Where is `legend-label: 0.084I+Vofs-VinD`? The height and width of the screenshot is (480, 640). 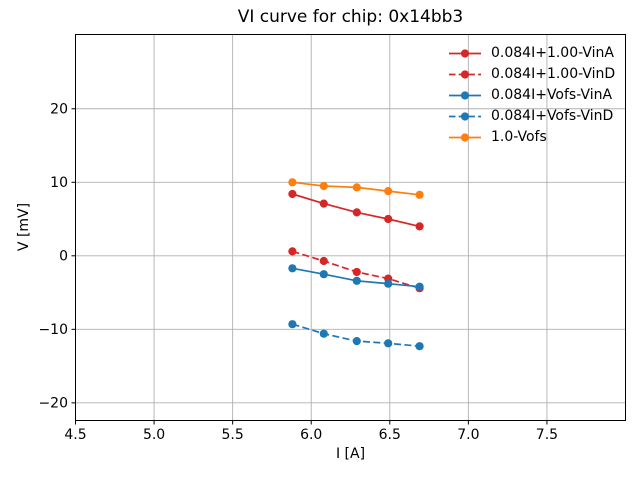 legend-label: 0.084I+Vofs-VinD is located at coordinates (552, 116).